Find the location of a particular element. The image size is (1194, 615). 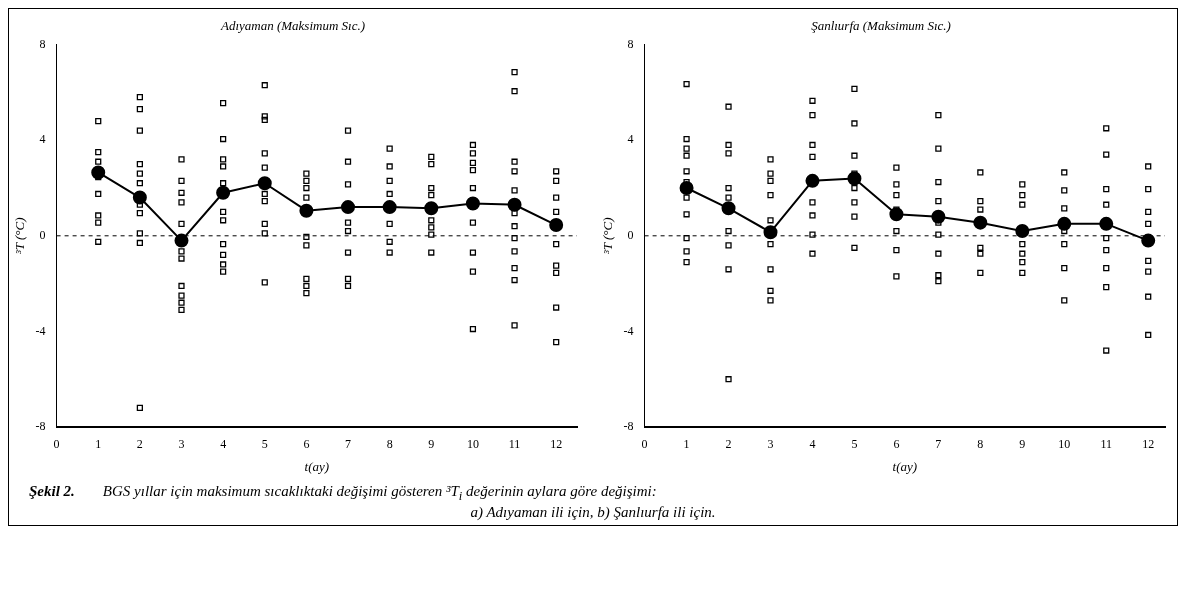

text: a) Adıyaman ili için, b) Şanlıurfa ili için. is located at coordinates (593, 512).